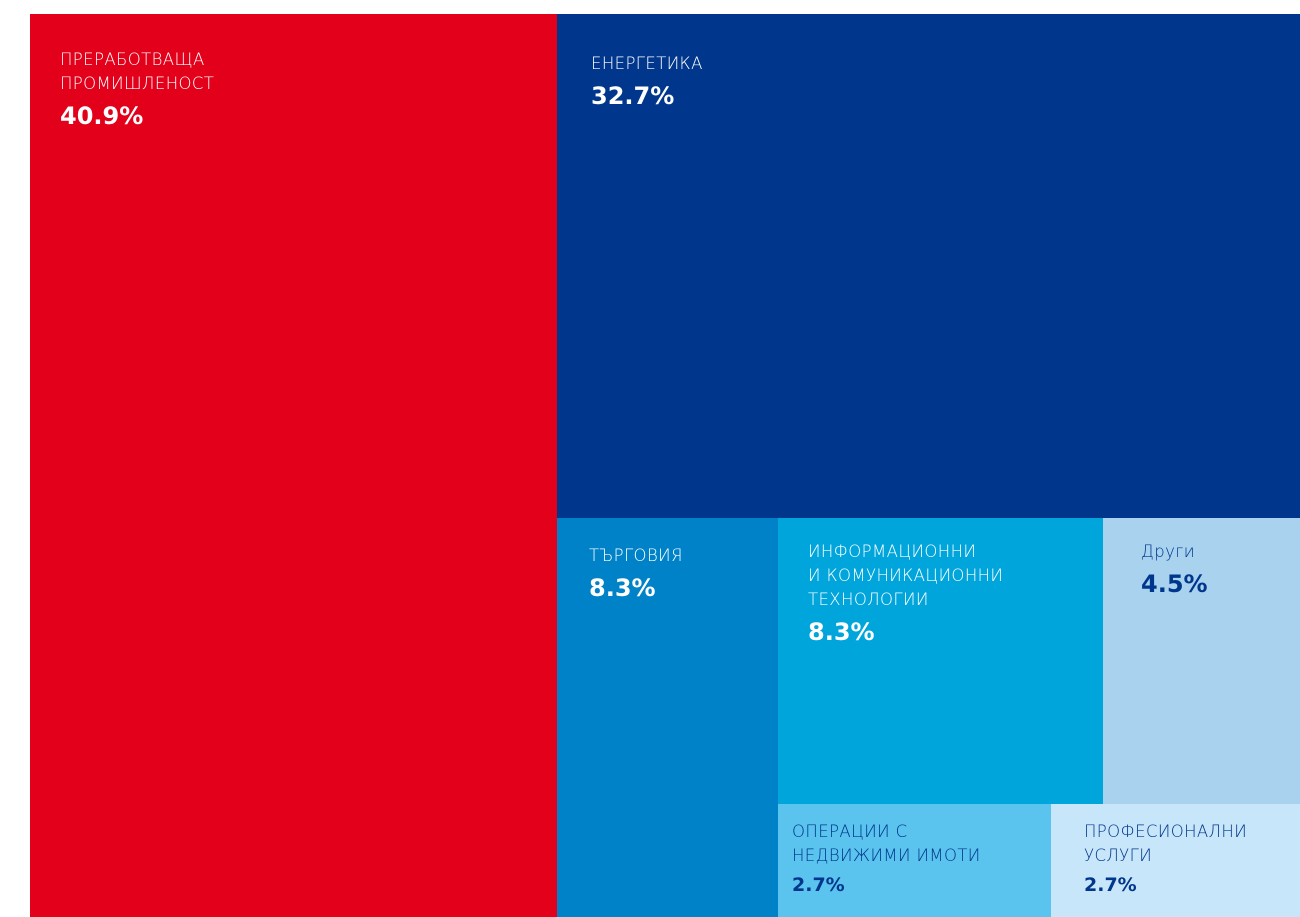  What do you see at coordinates (1174, 584) in the screenshot?
I see `cell-other-value: 4.5%` at bounding box center [1174, 584].